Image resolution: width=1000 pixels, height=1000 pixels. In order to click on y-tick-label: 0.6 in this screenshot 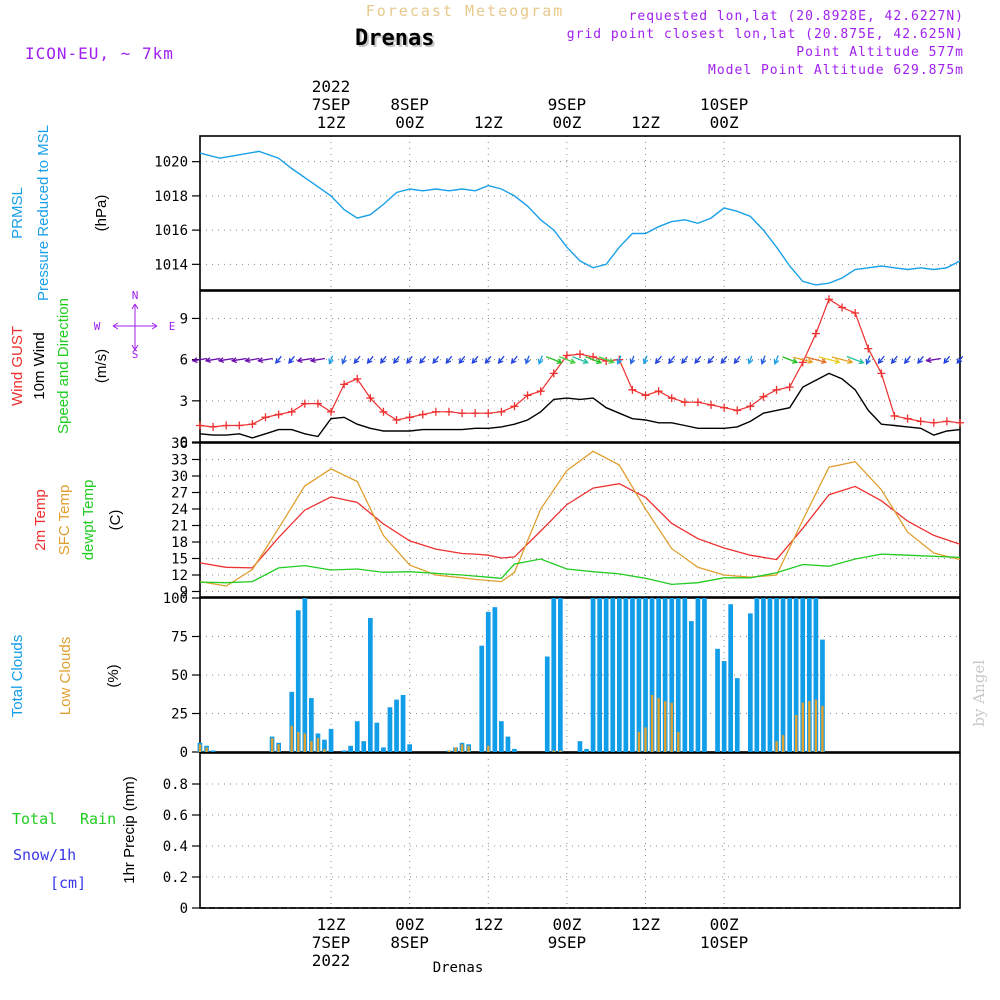, I will do `click(175, 816)`.